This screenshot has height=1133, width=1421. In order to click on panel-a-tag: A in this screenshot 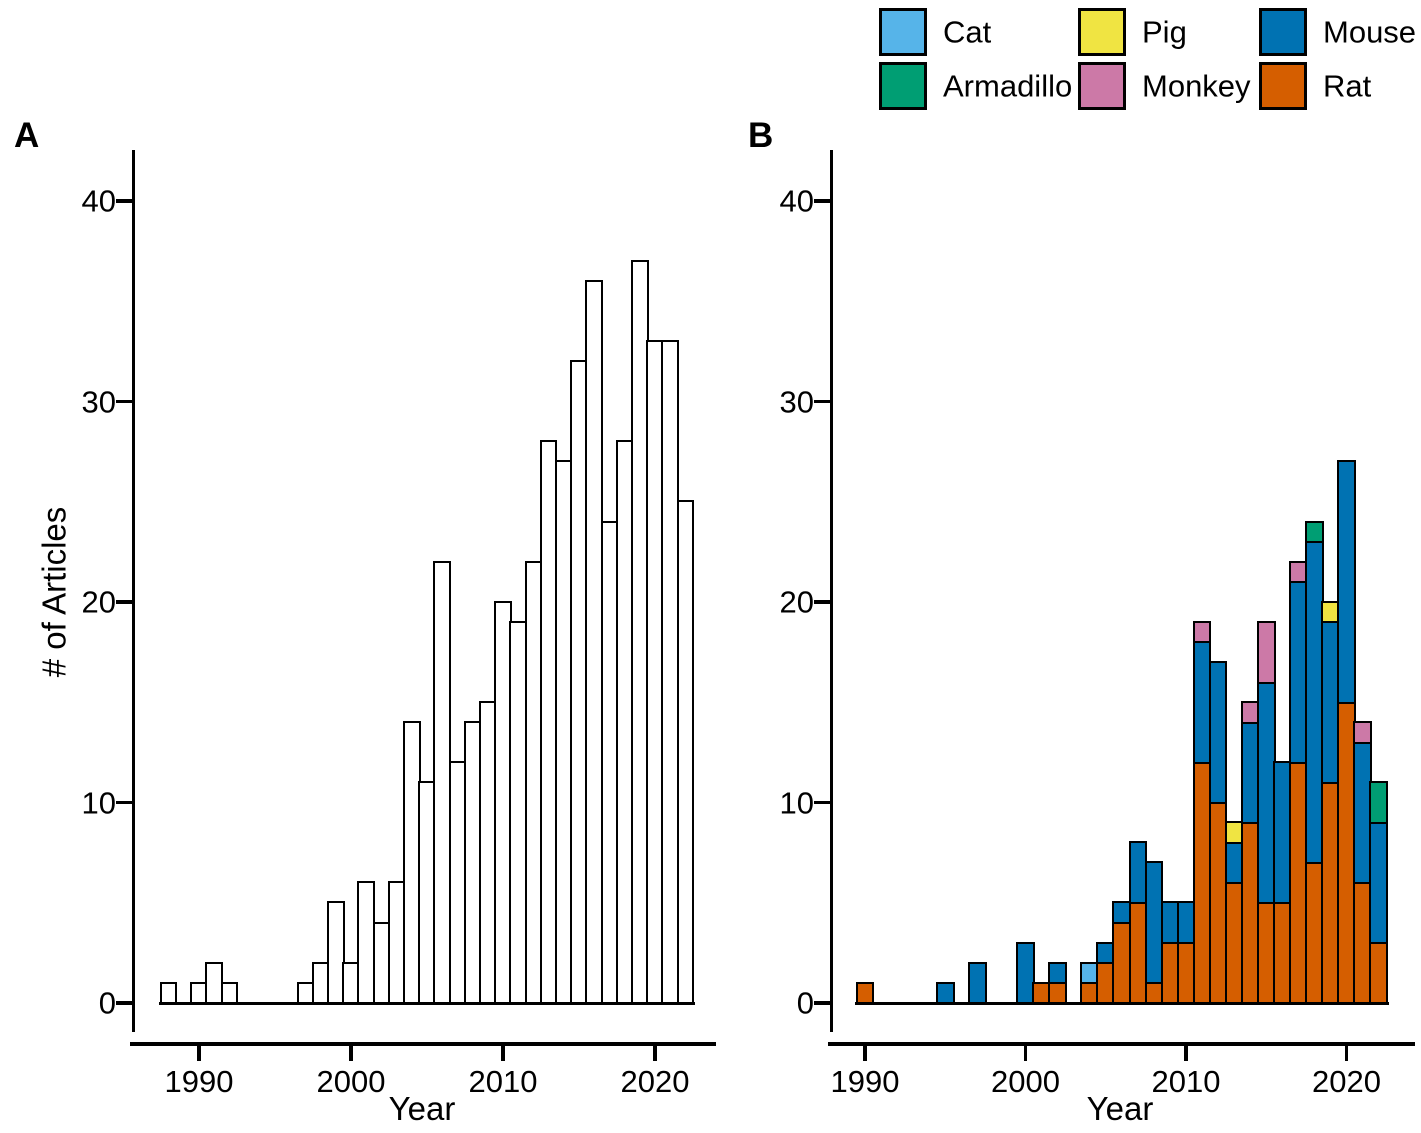, I will do `click(27, 135)`.